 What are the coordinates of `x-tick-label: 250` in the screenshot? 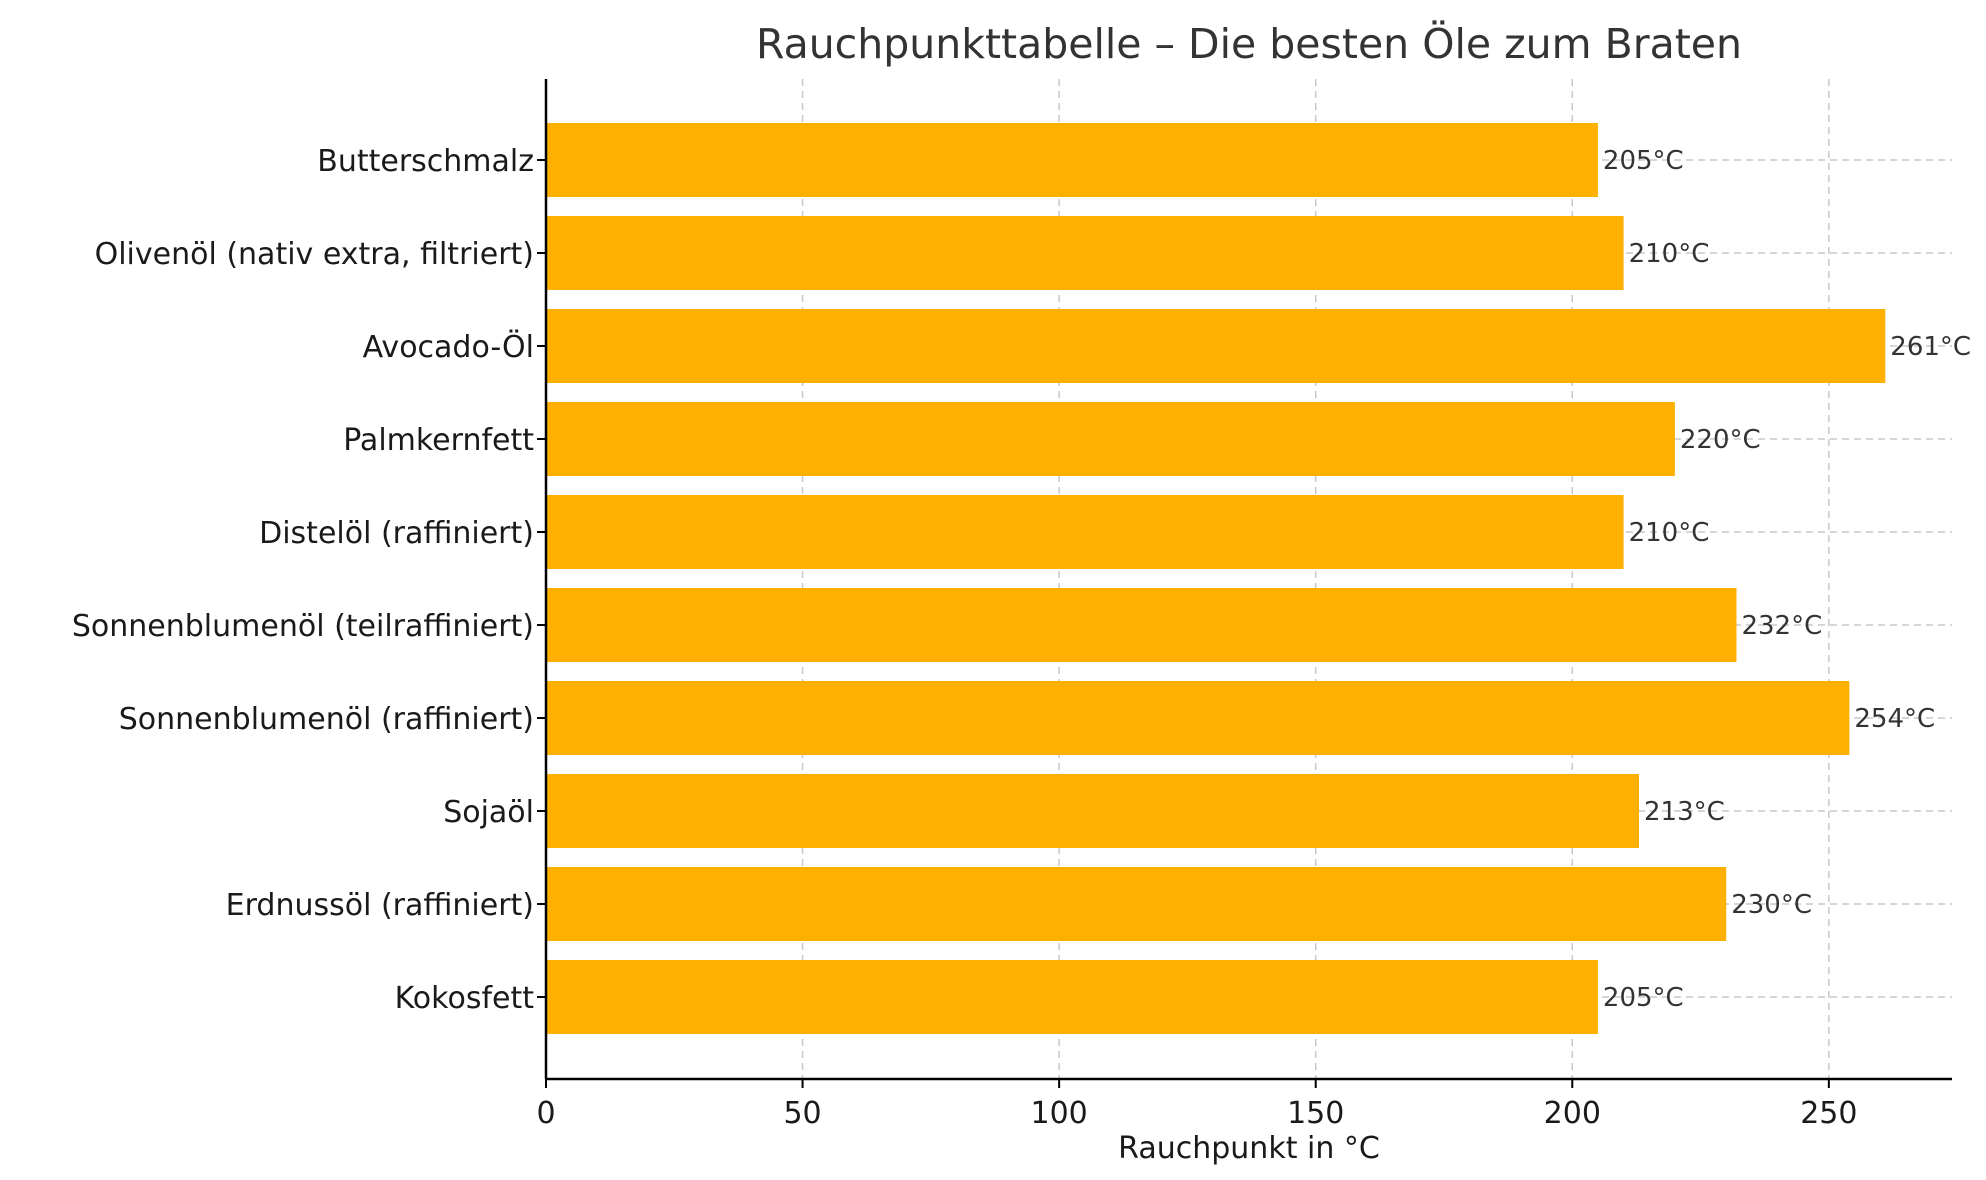 It's located at (1828, 1113).